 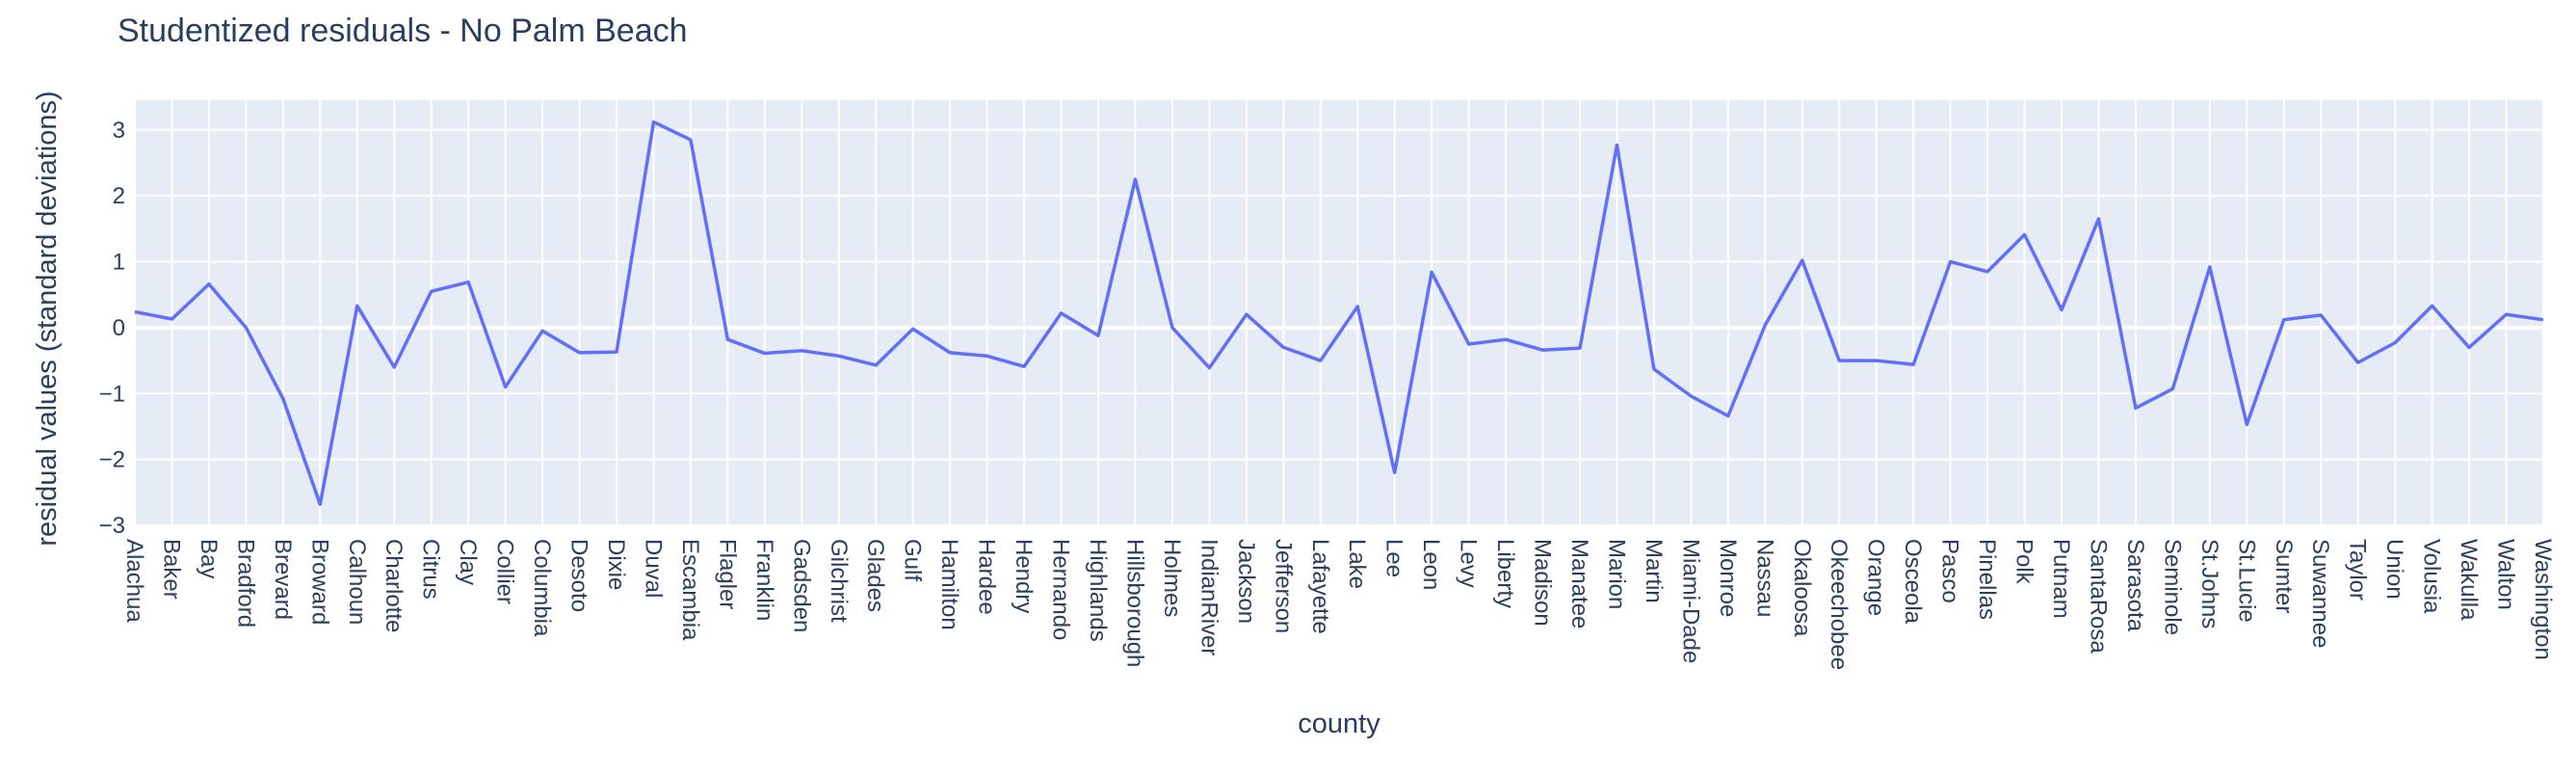 What do you see at coordinates (2246, 581) in the screenshot?
I see `x-tick-label: St.Lucie` at bounding box center [2246, 581].